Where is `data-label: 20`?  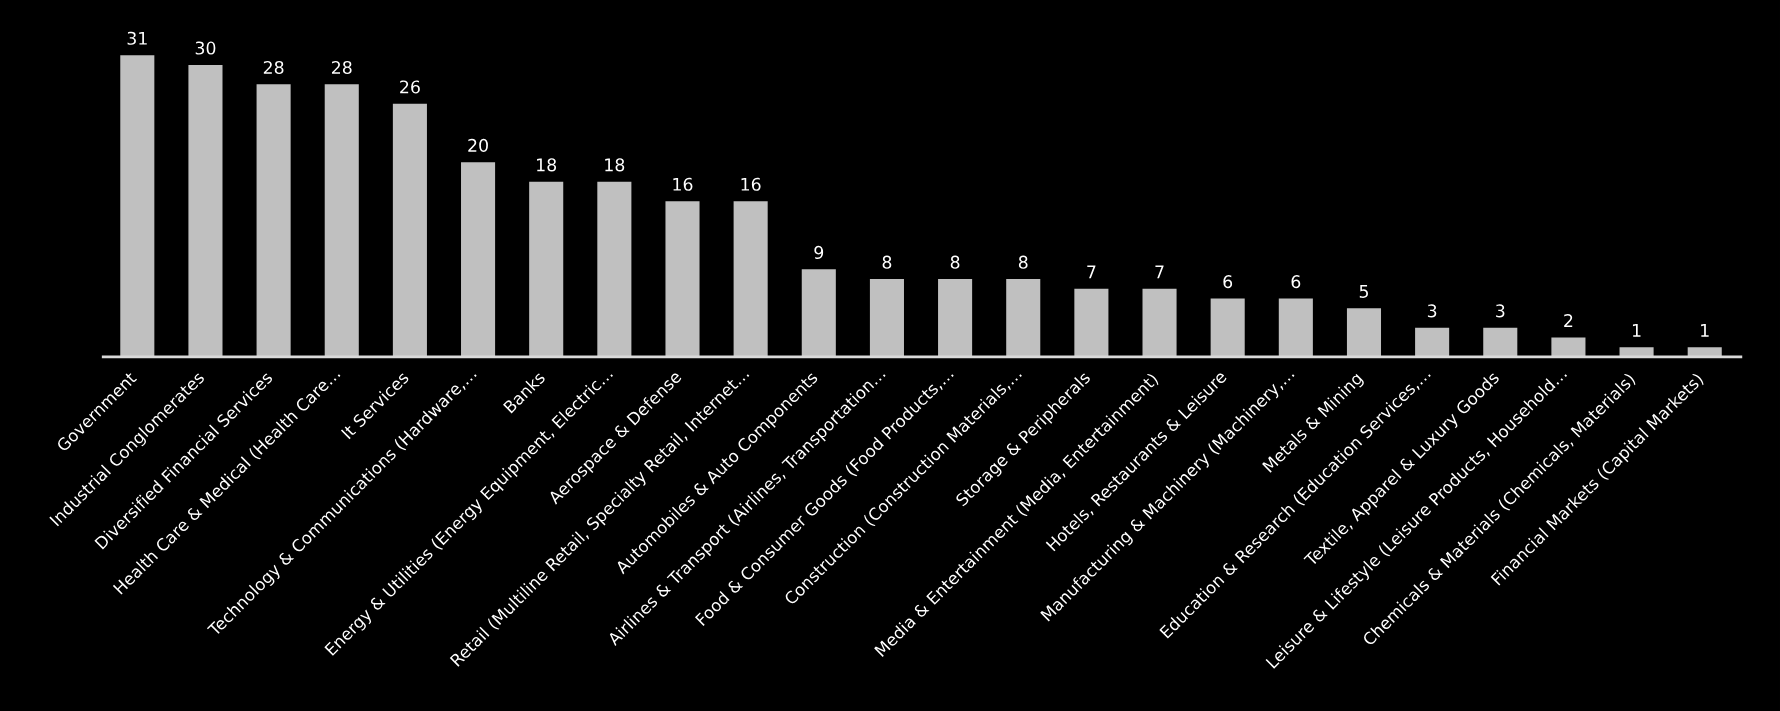 data-label: 20 is located at coordinates (478, 145).